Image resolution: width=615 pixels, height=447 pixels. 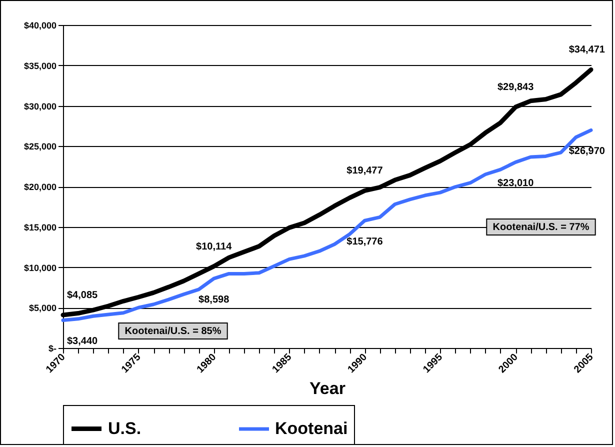 I want to click on y-tick-label: $10,000, so click(x=40, y=267).